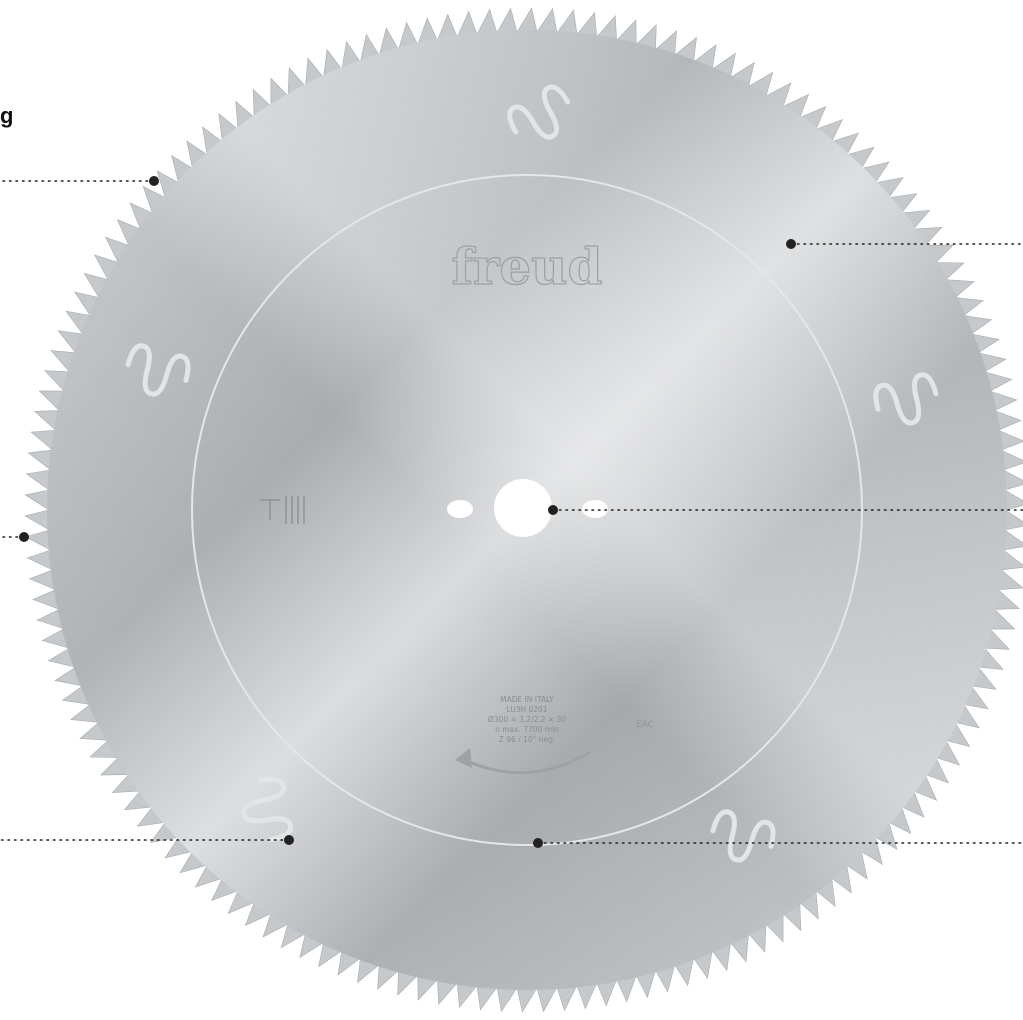 The image size is (1023, 1020). Describe the element at coordinates (595, 509) in the screenshot. I see `pin-hole-right` at that location.